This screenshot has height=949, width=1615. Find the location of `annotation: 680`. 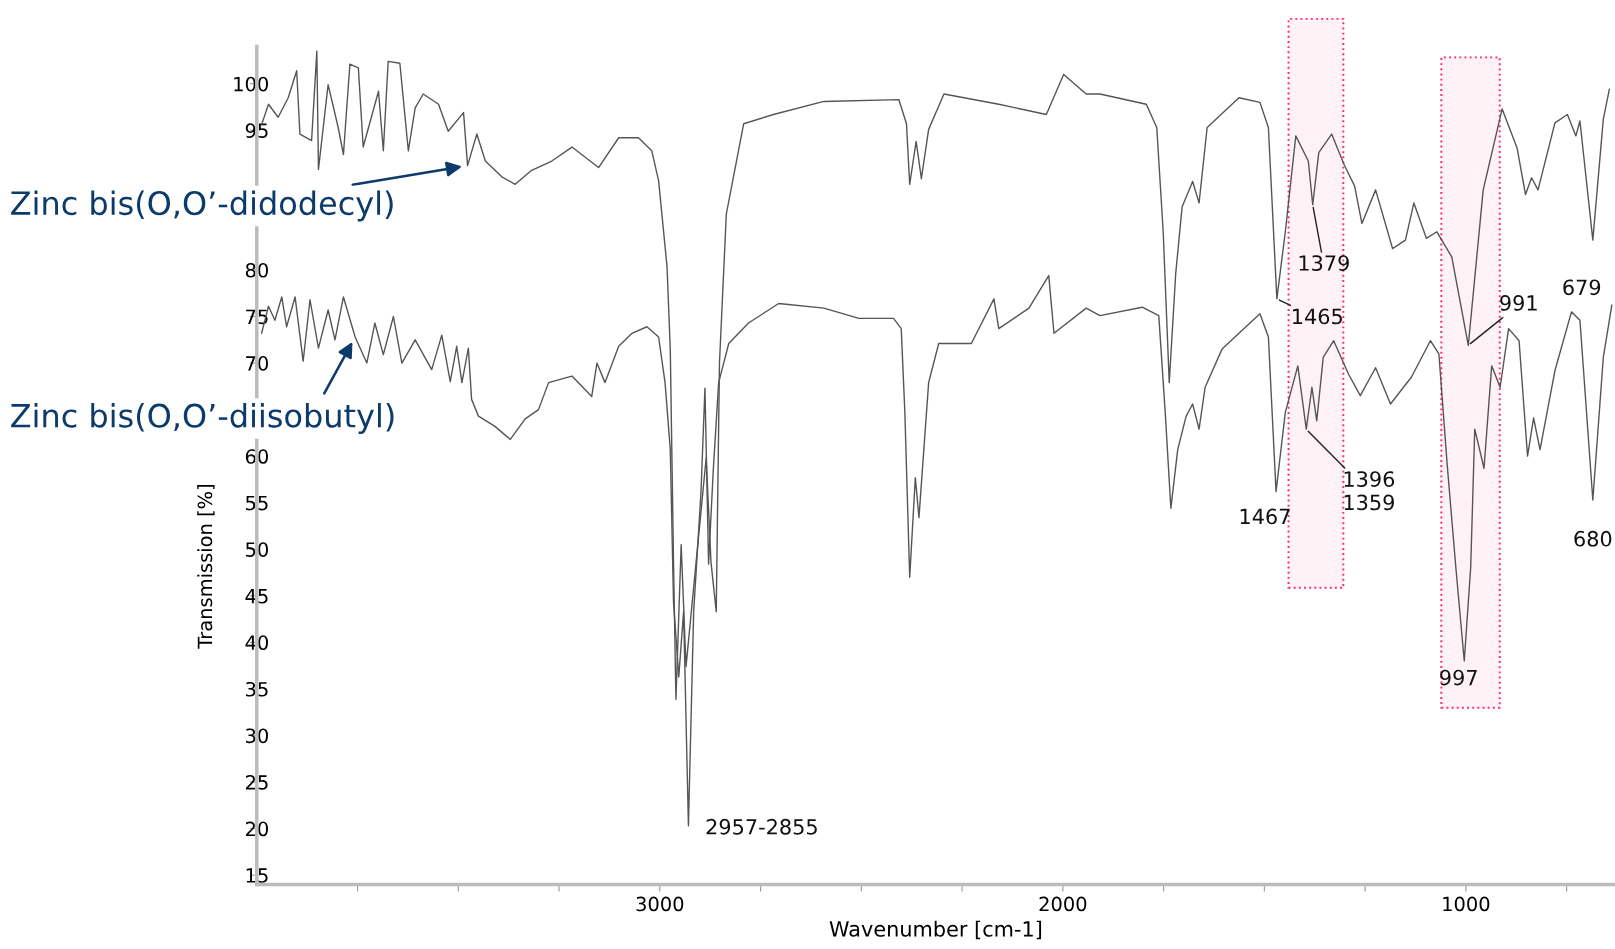

annotation: 680 is located at coordinates (1593, 538).